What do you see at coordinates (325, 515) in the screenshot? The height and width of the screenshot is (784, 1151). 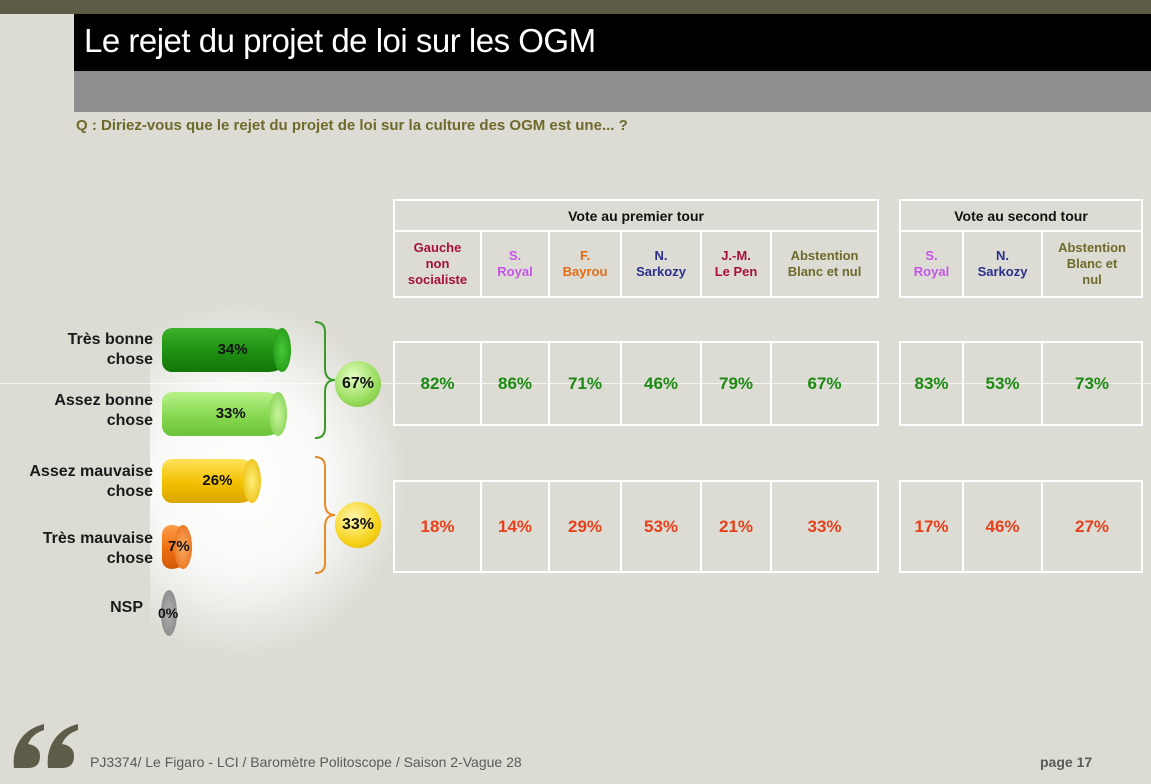 I see `brace-mauvaise-chose` at bounding box center [325, 515].